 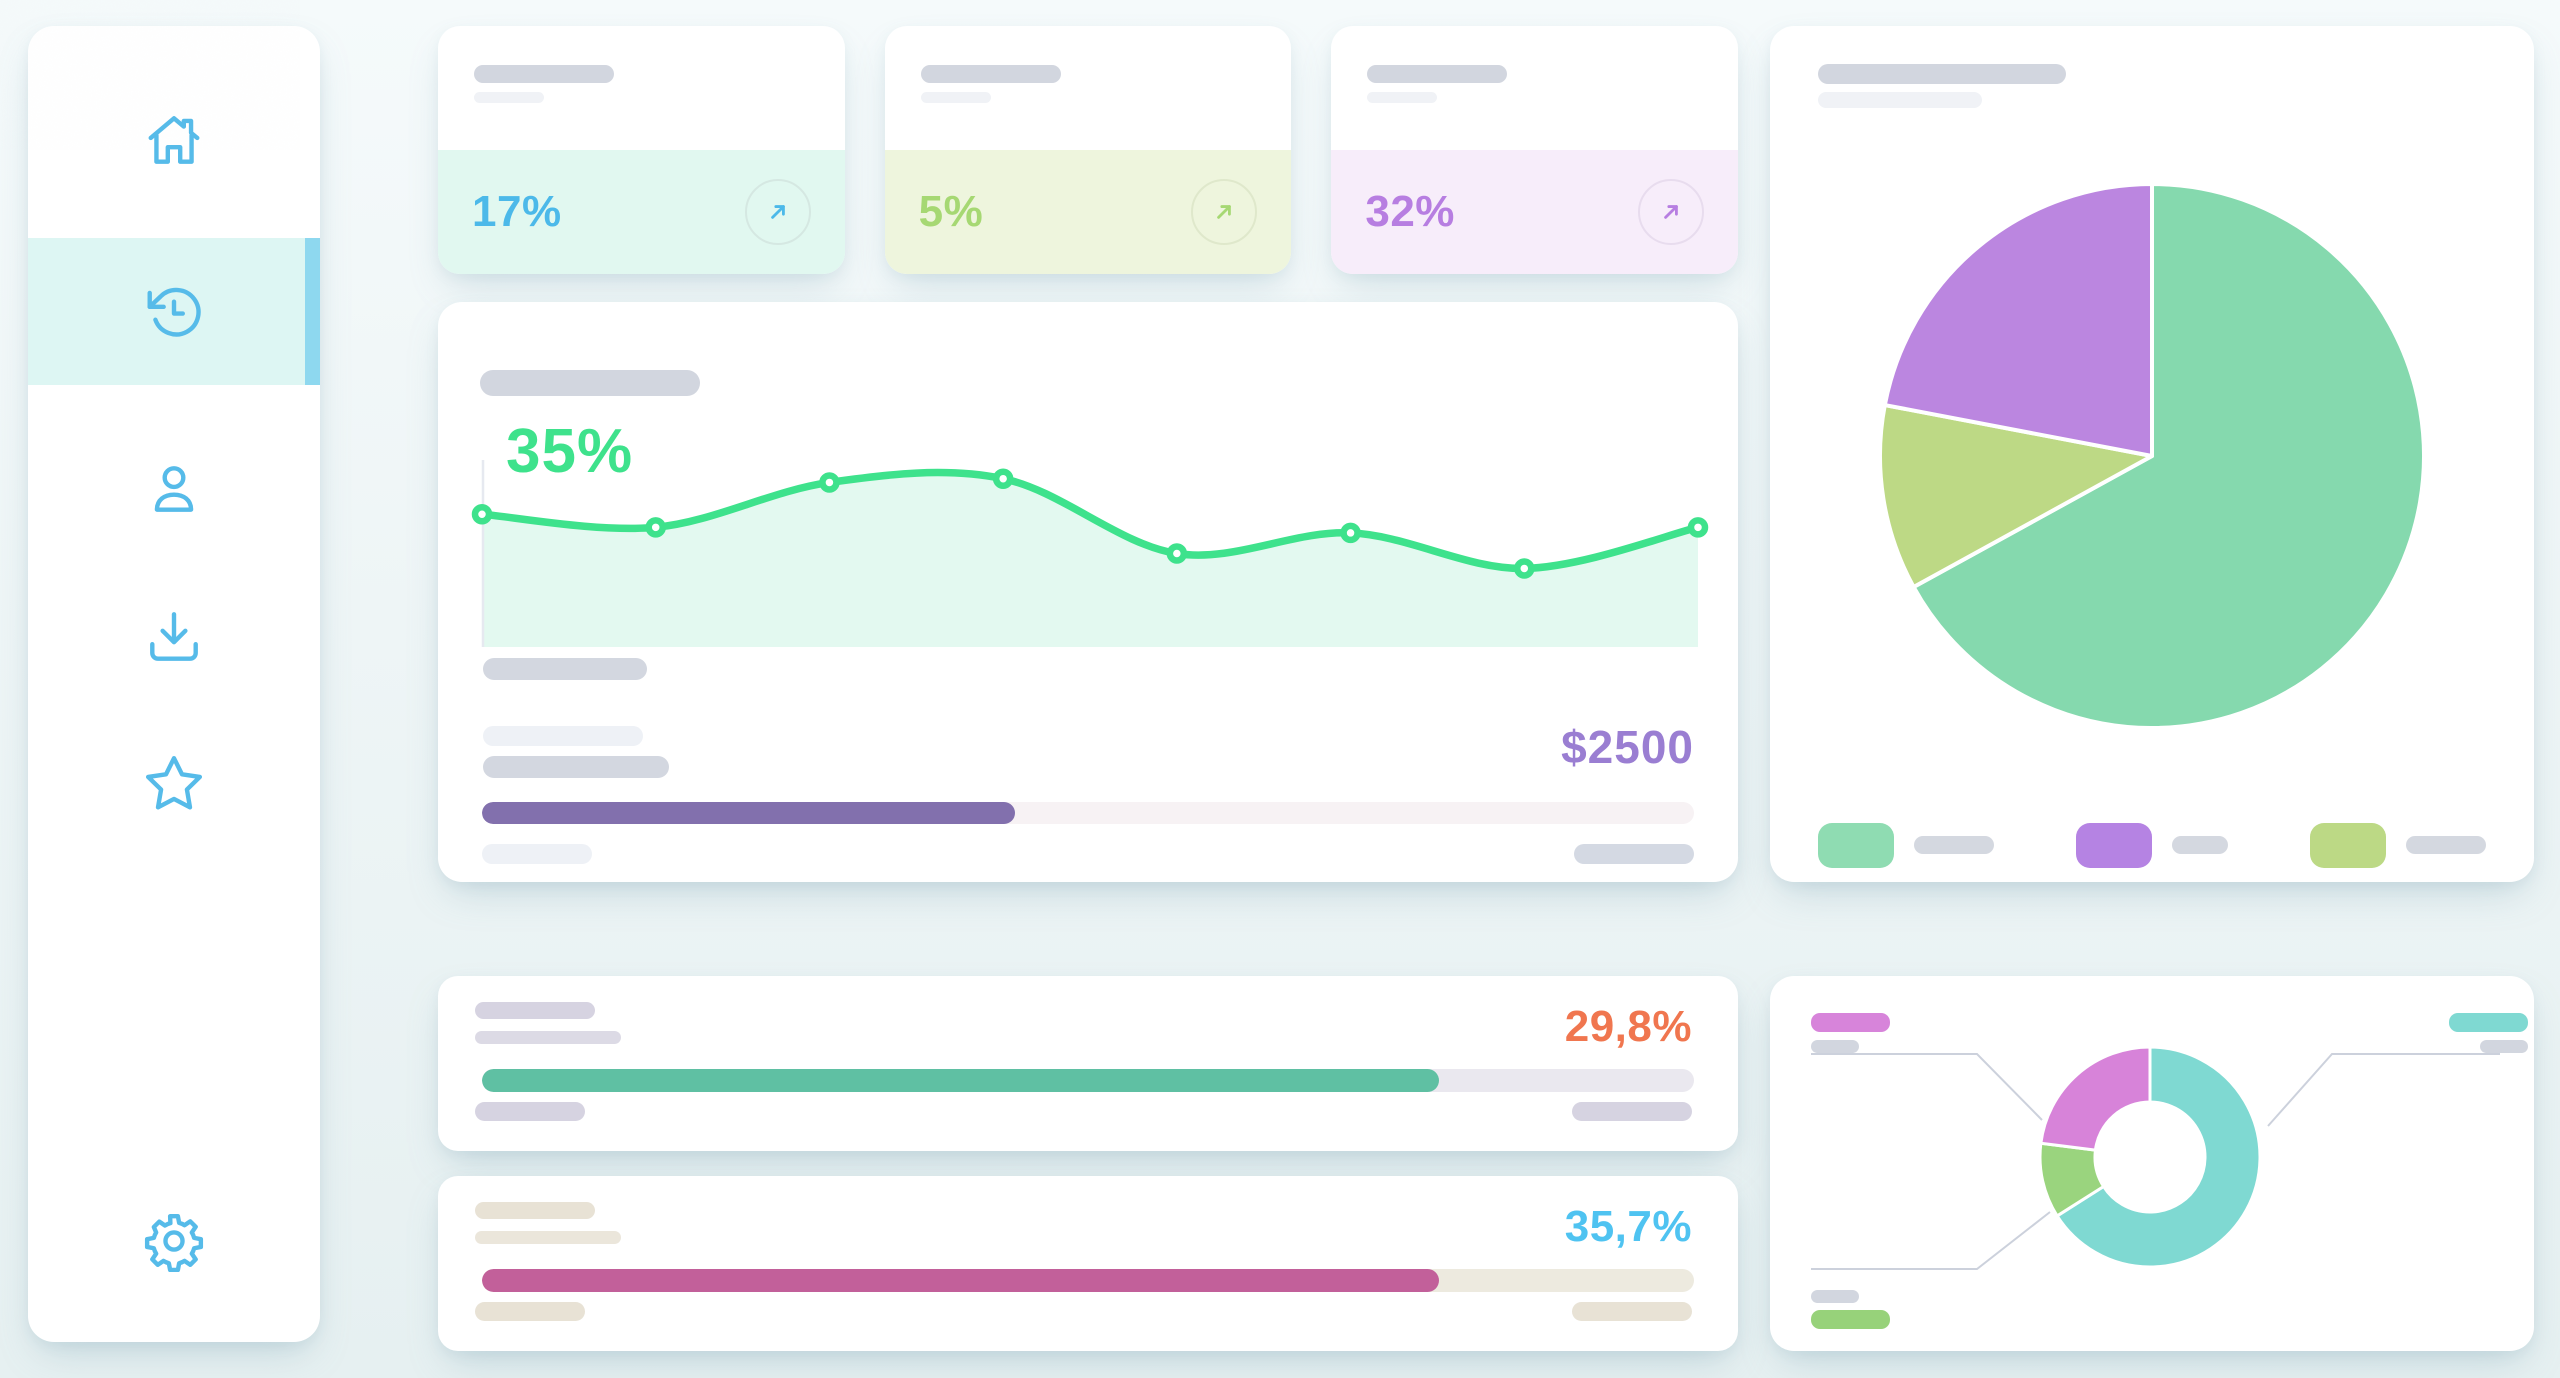 I want to click on legend-swatch-teal, so click(x=1856, y=845).